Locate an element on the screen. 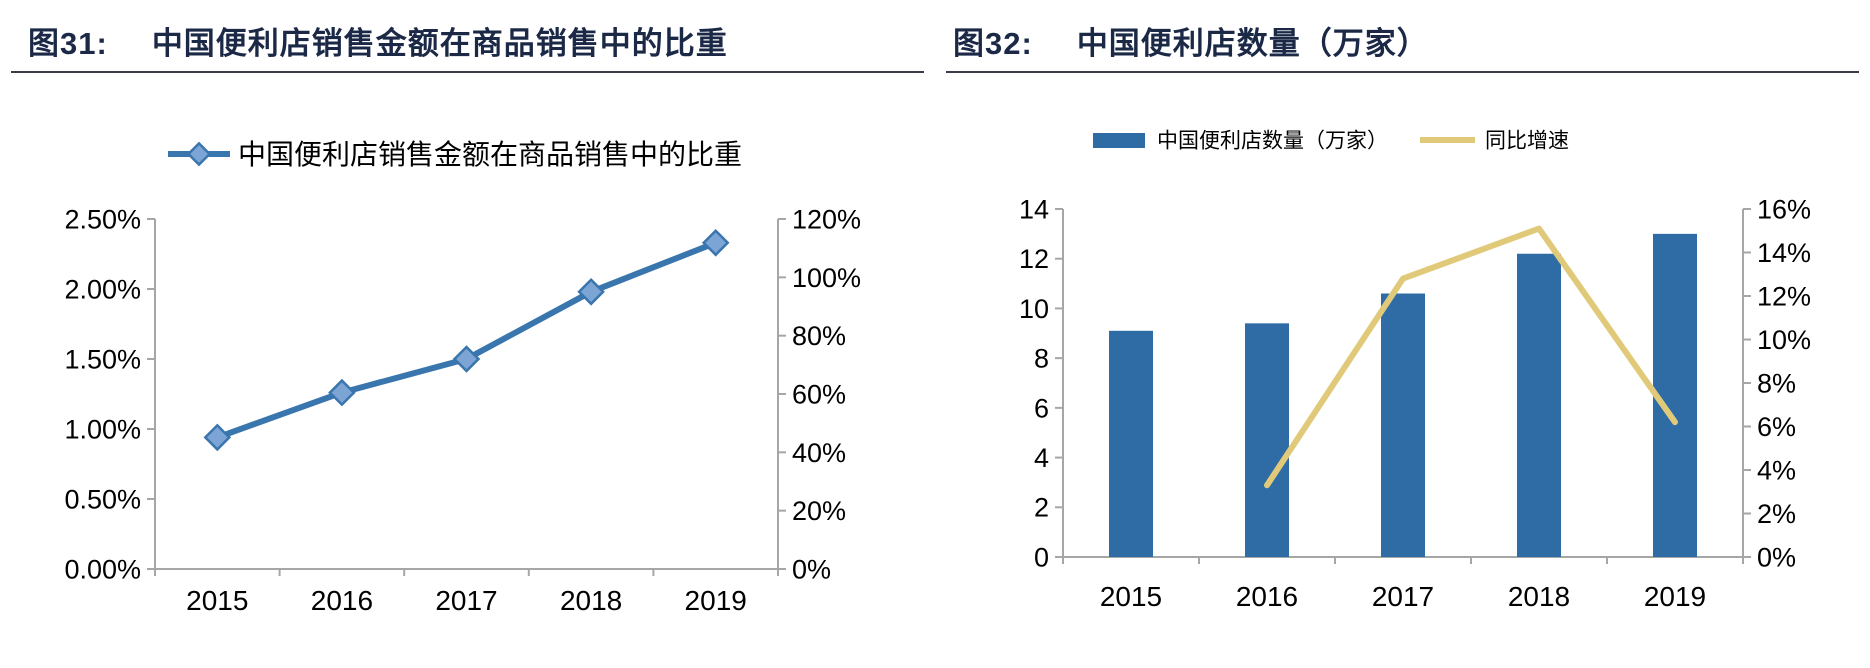 This screenshot has width=1870, height=668. legend-diamond-swatch is located at coordinates (199, 154).